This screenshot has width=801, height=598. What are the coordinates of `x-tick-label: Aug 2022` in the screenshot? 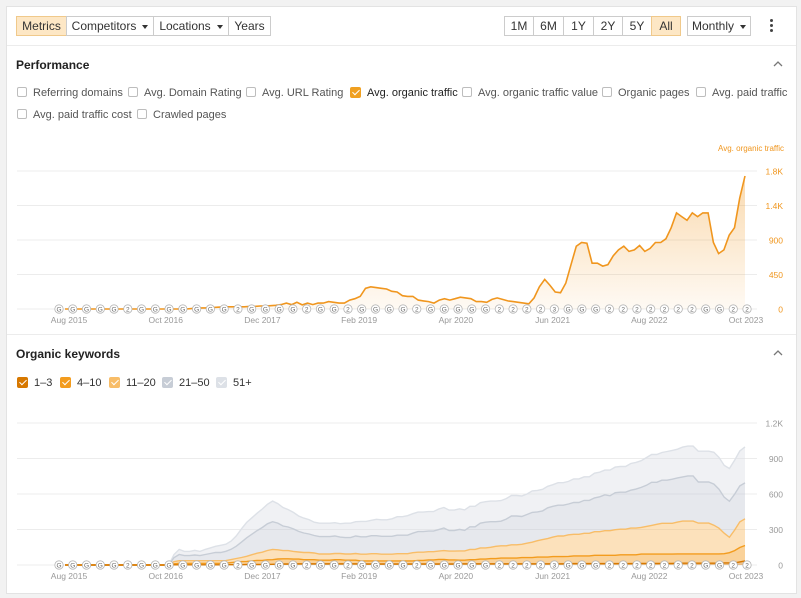 It's located at (649, 576).